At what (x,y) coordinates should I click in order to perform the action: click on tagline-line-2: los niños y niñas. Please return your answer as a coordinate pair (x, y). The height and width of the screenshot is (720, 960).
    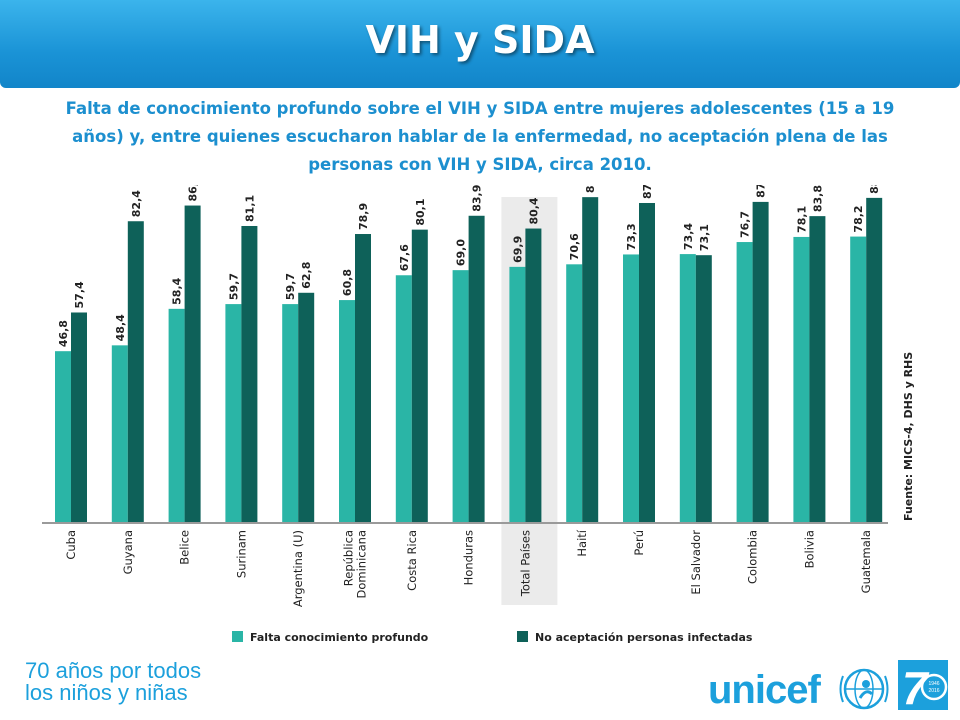
    Looking at the image, I should click on (106, 692).